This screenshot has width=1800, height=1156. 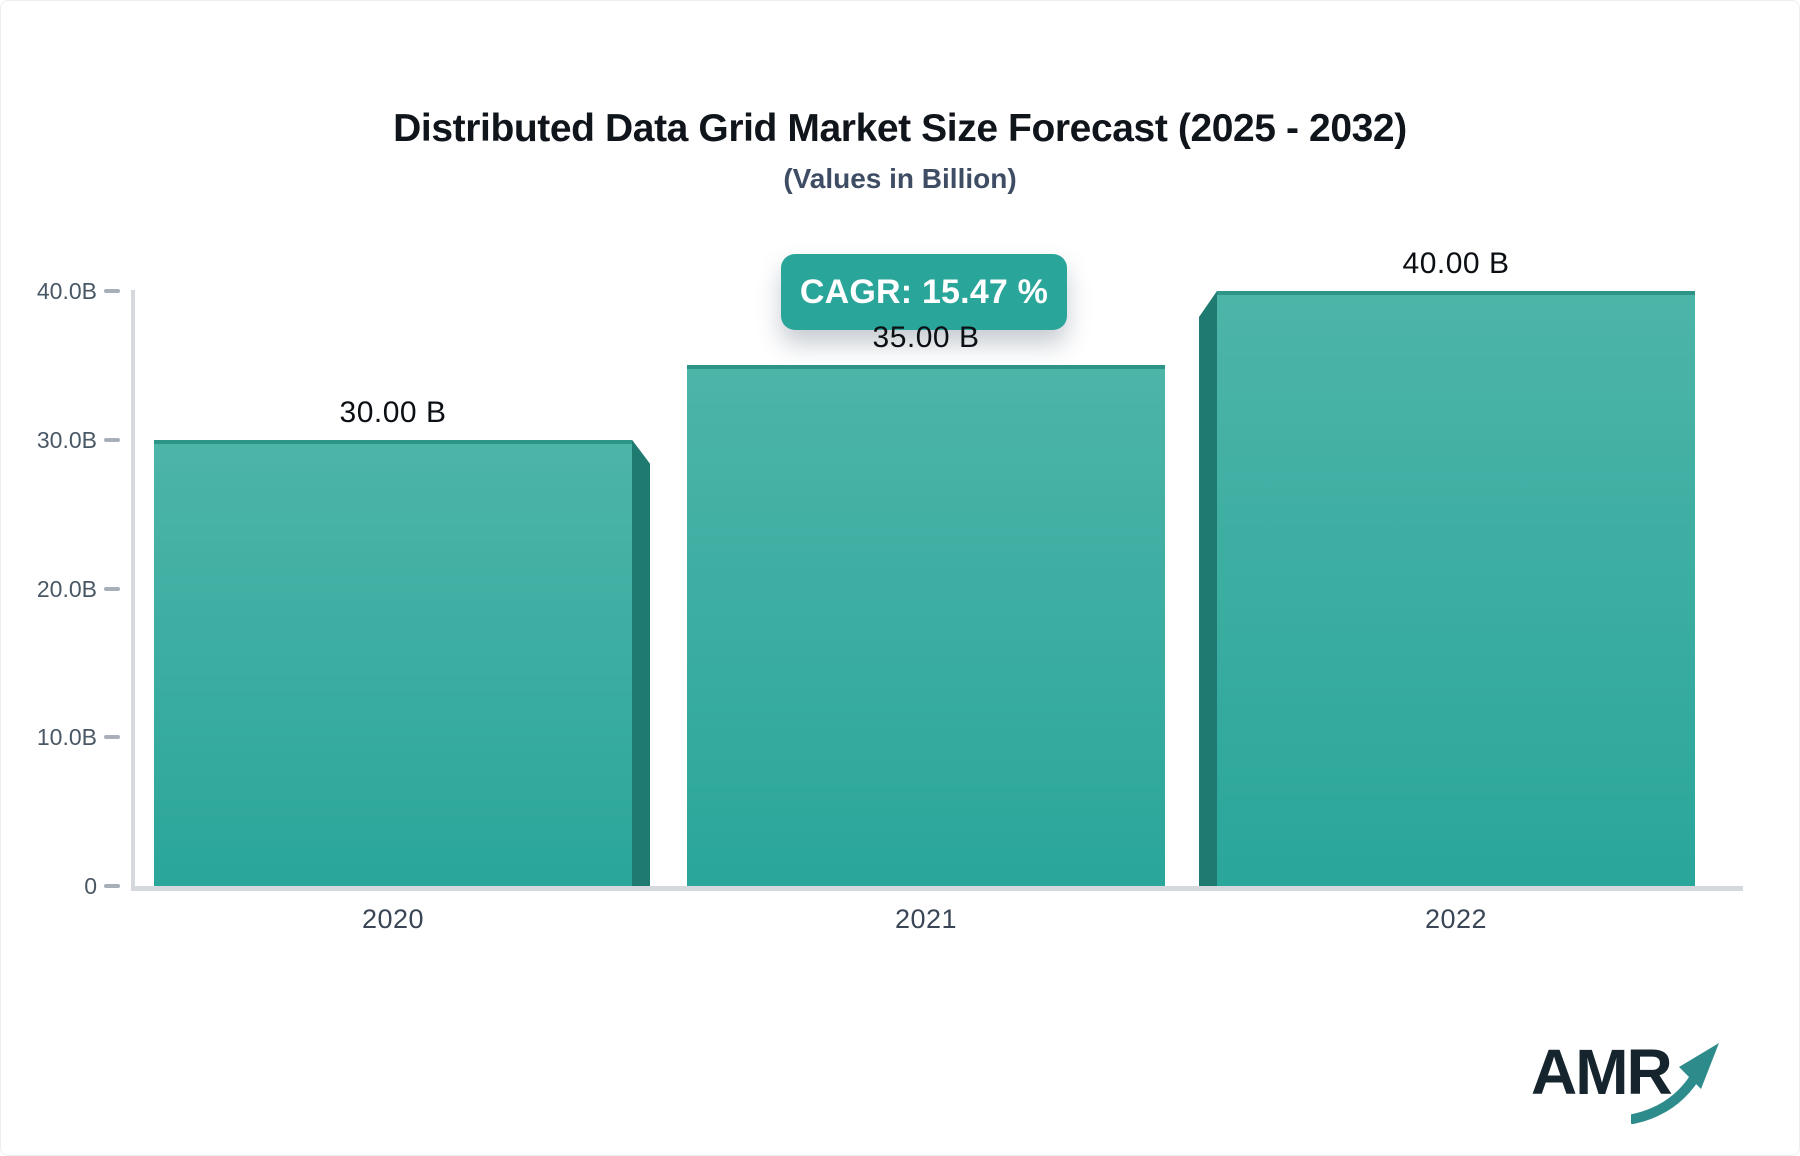 I want to click on chart-subtitle: (Values in Billion), so click(x=900, y=178).